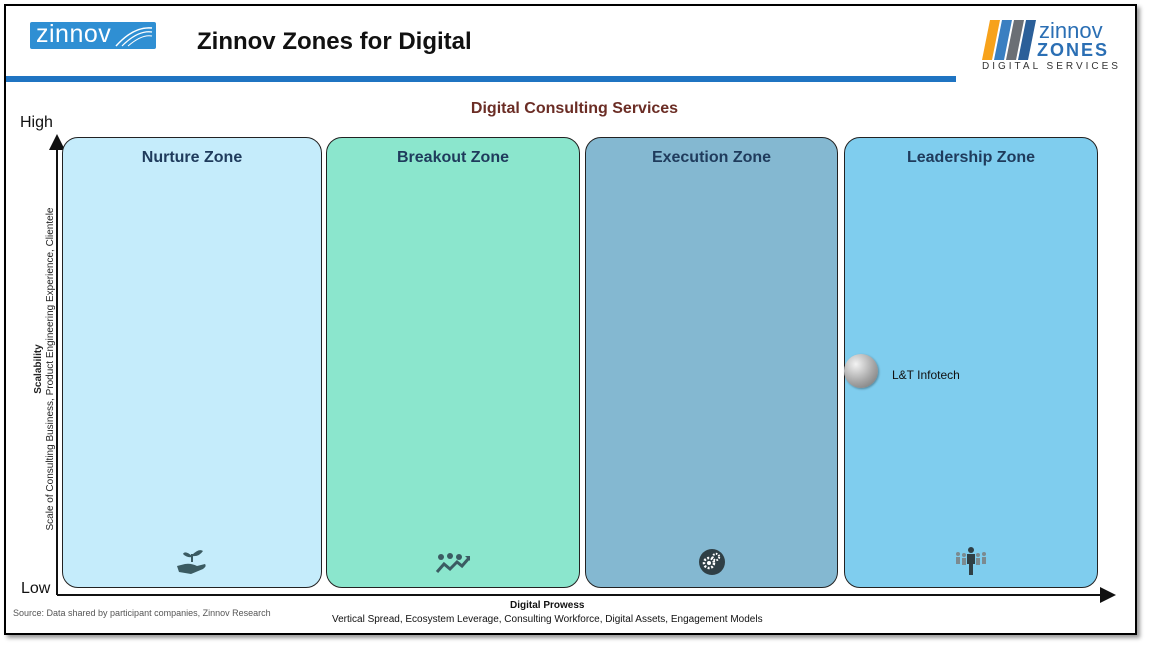 The image size is (1149, 646). Describe the element at coordinates (861, 371) in the screenshot. I see `company-bubble` at that location.